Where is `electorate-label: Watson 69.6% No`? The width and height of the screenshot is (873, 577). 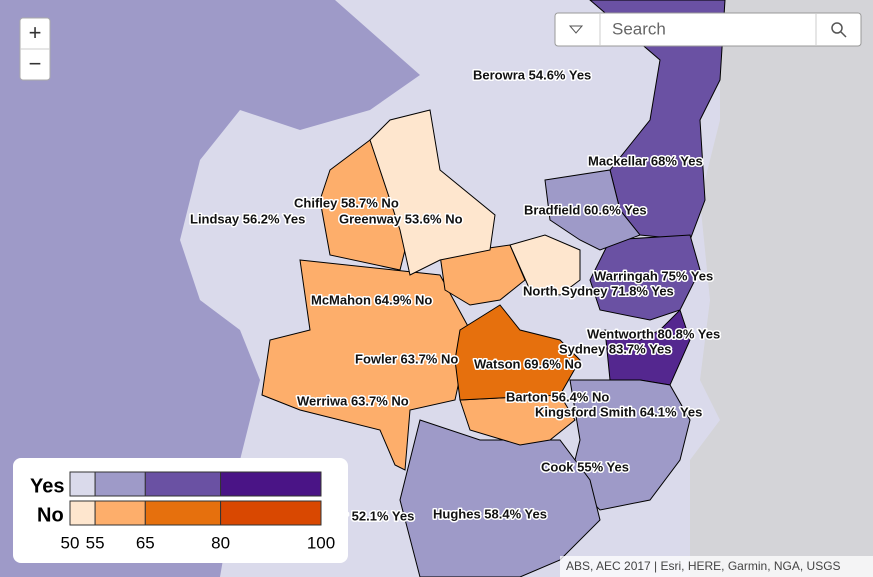
electorate-label: Watson 69.6% No is located at coordinates (528, 363).